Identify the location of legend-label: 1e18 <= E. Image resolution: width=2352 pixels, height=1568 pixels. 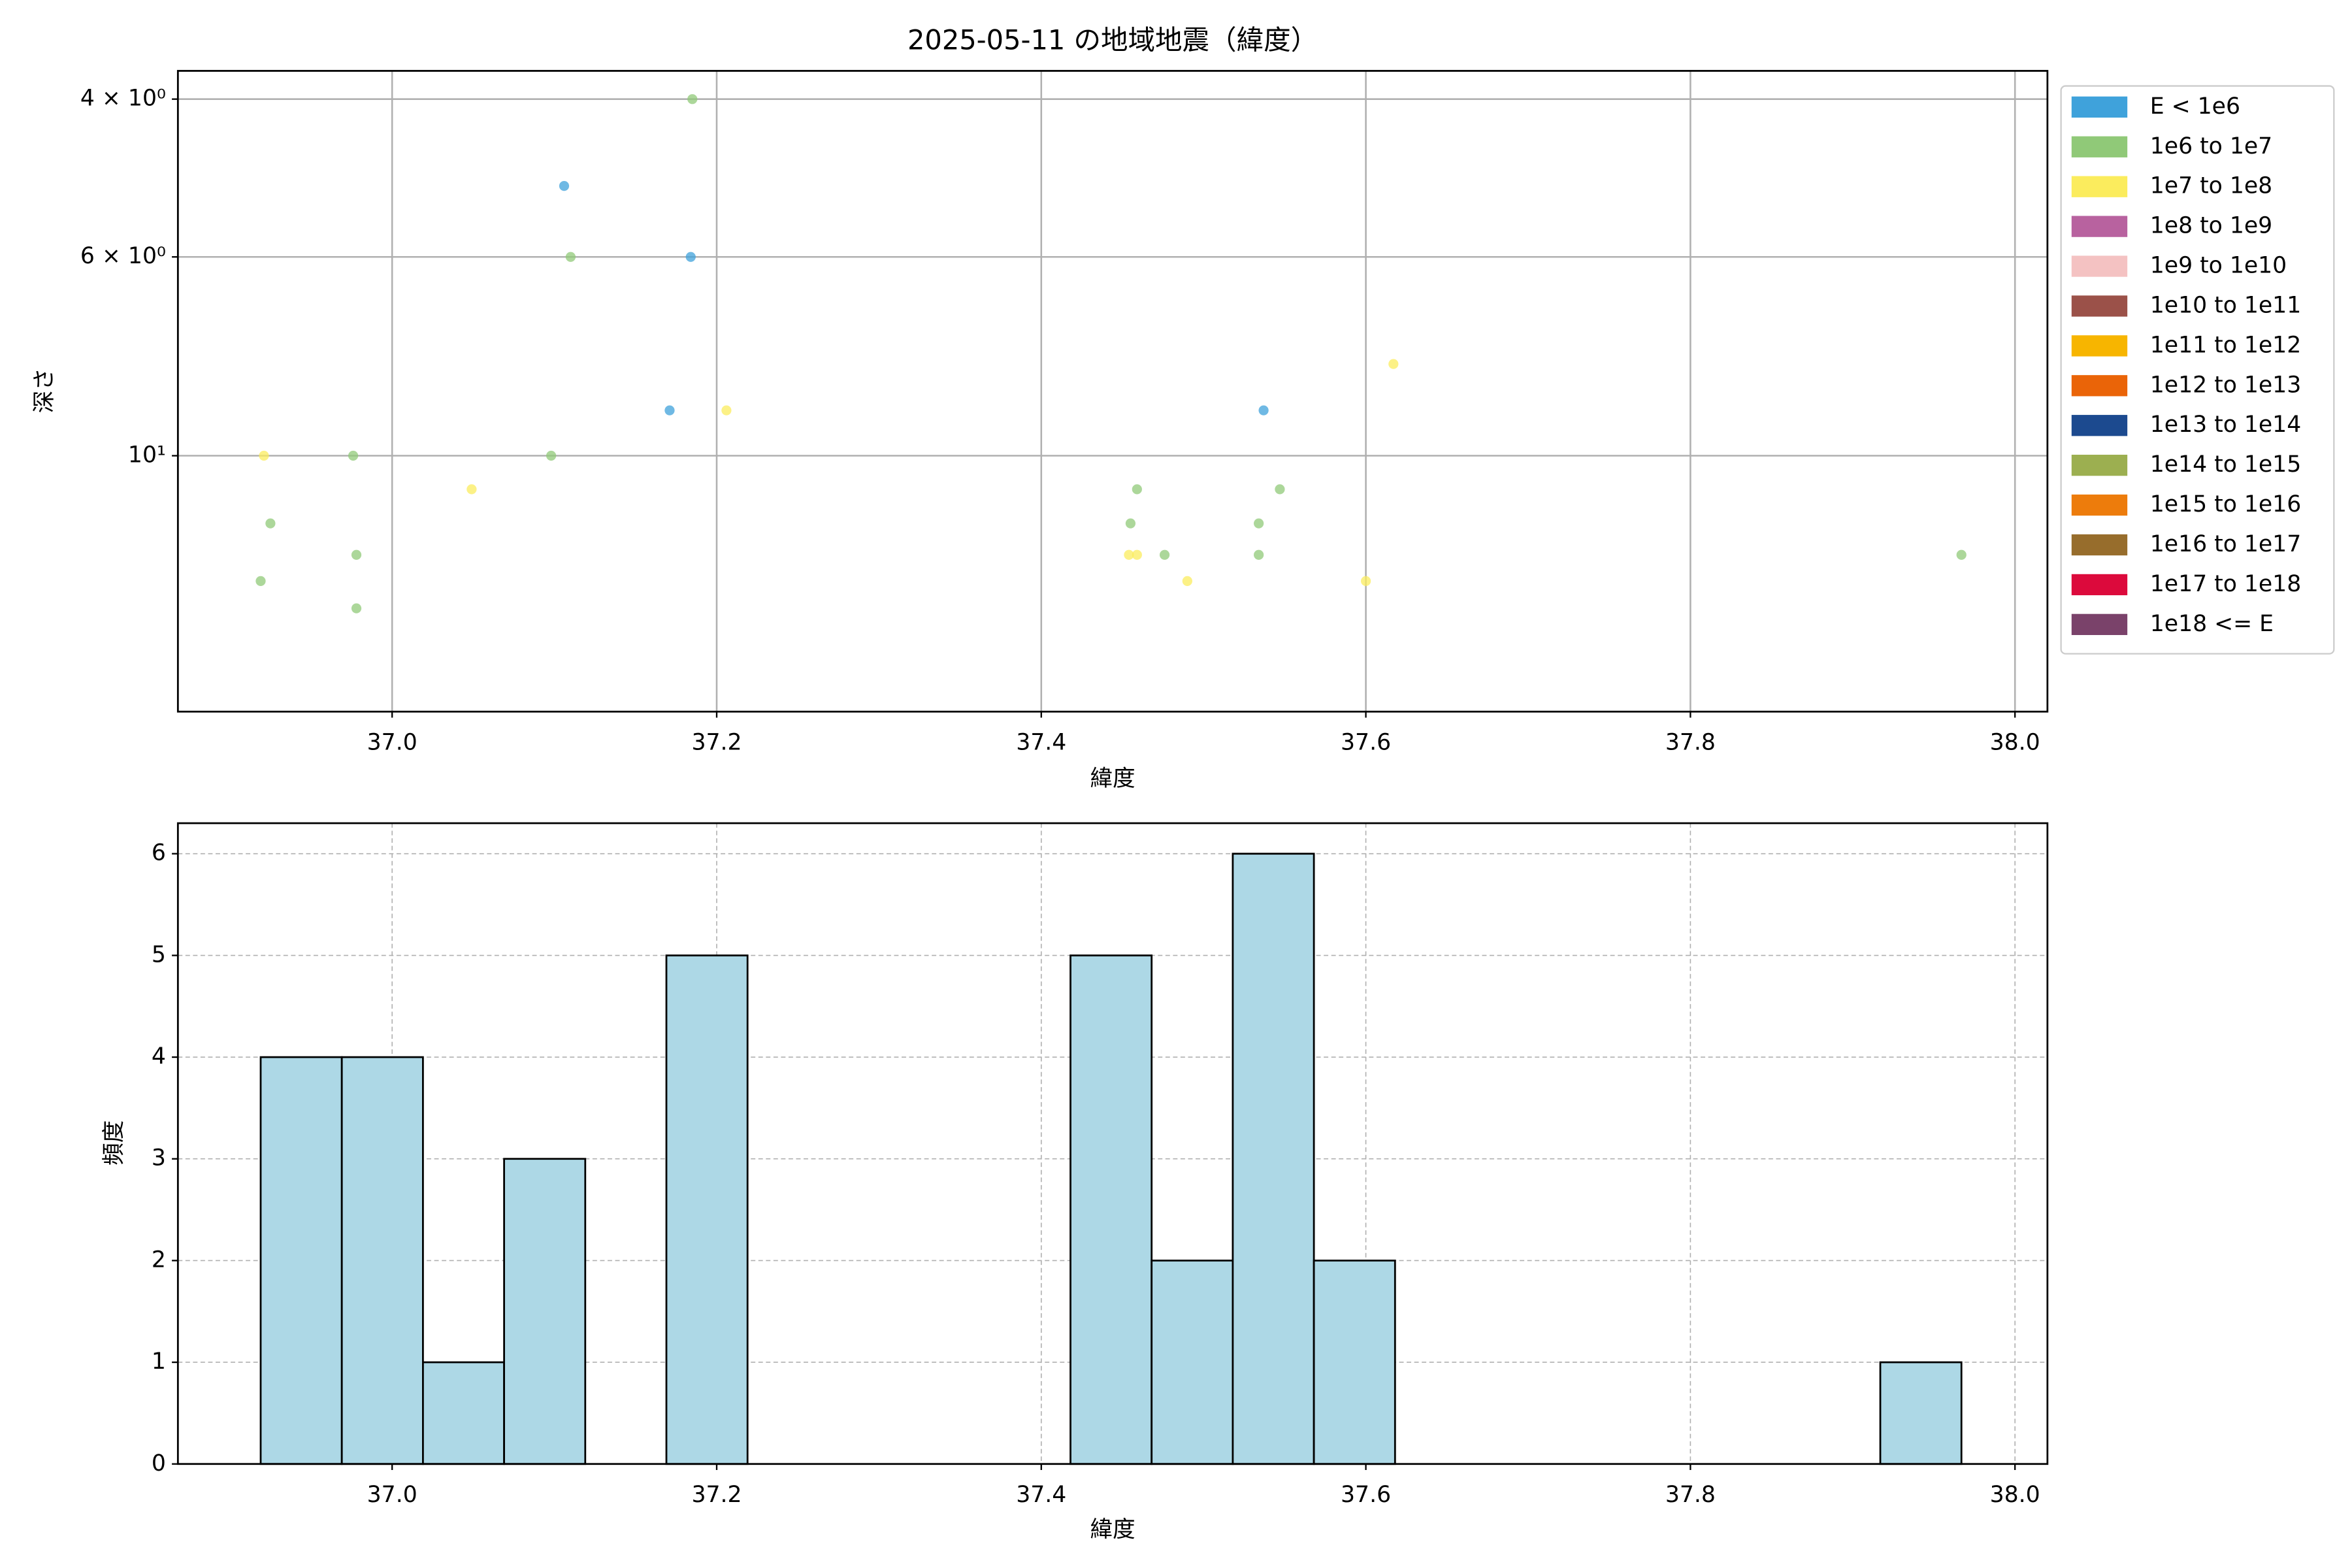
(2212, 624).